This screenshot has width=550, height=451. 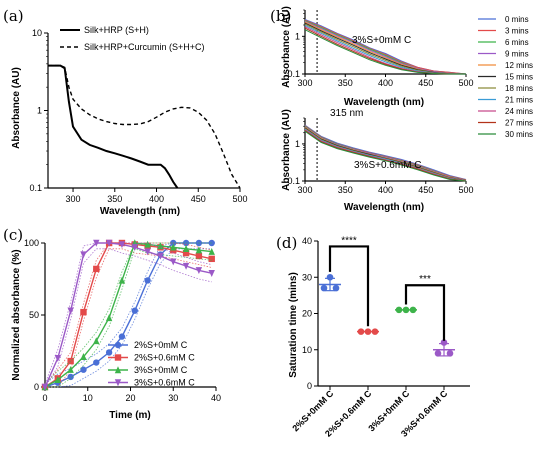 What do you see at coordinates (114, 199) in the screenshot?
I see `panel-a-xtick-label: 350` at bounding box center [114, 199].